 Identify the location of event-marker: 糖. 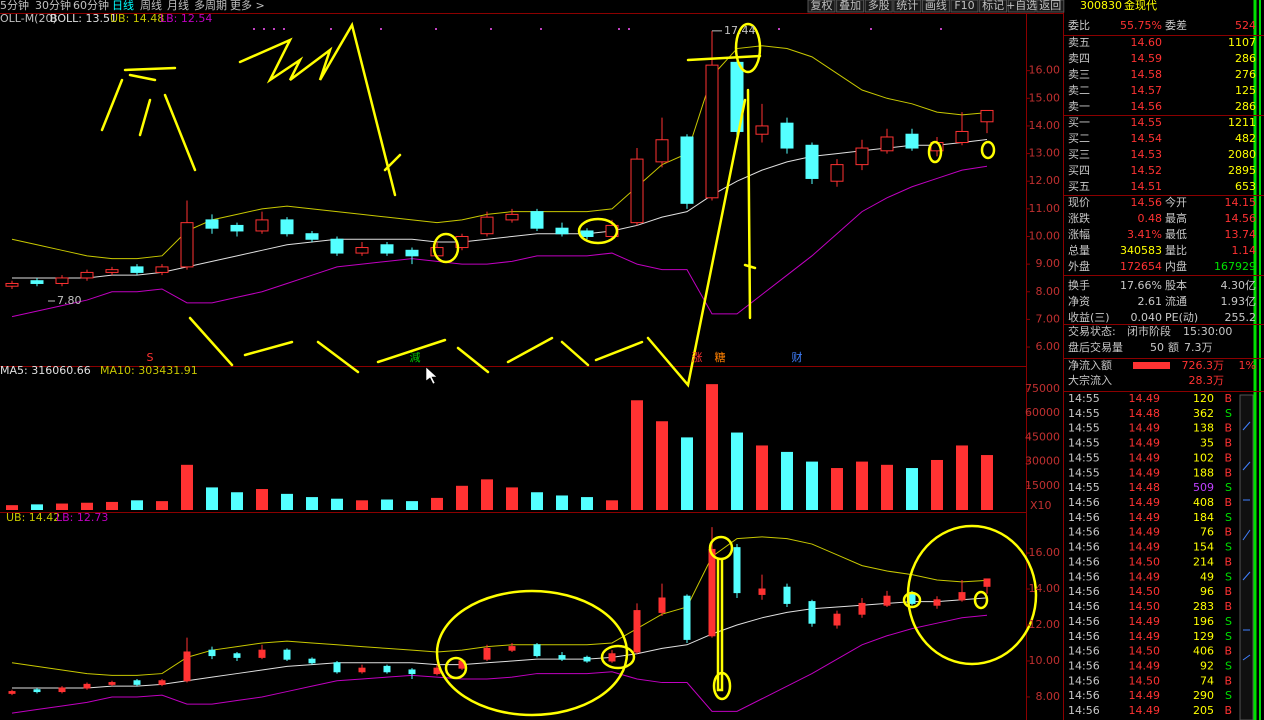
(720, 357).